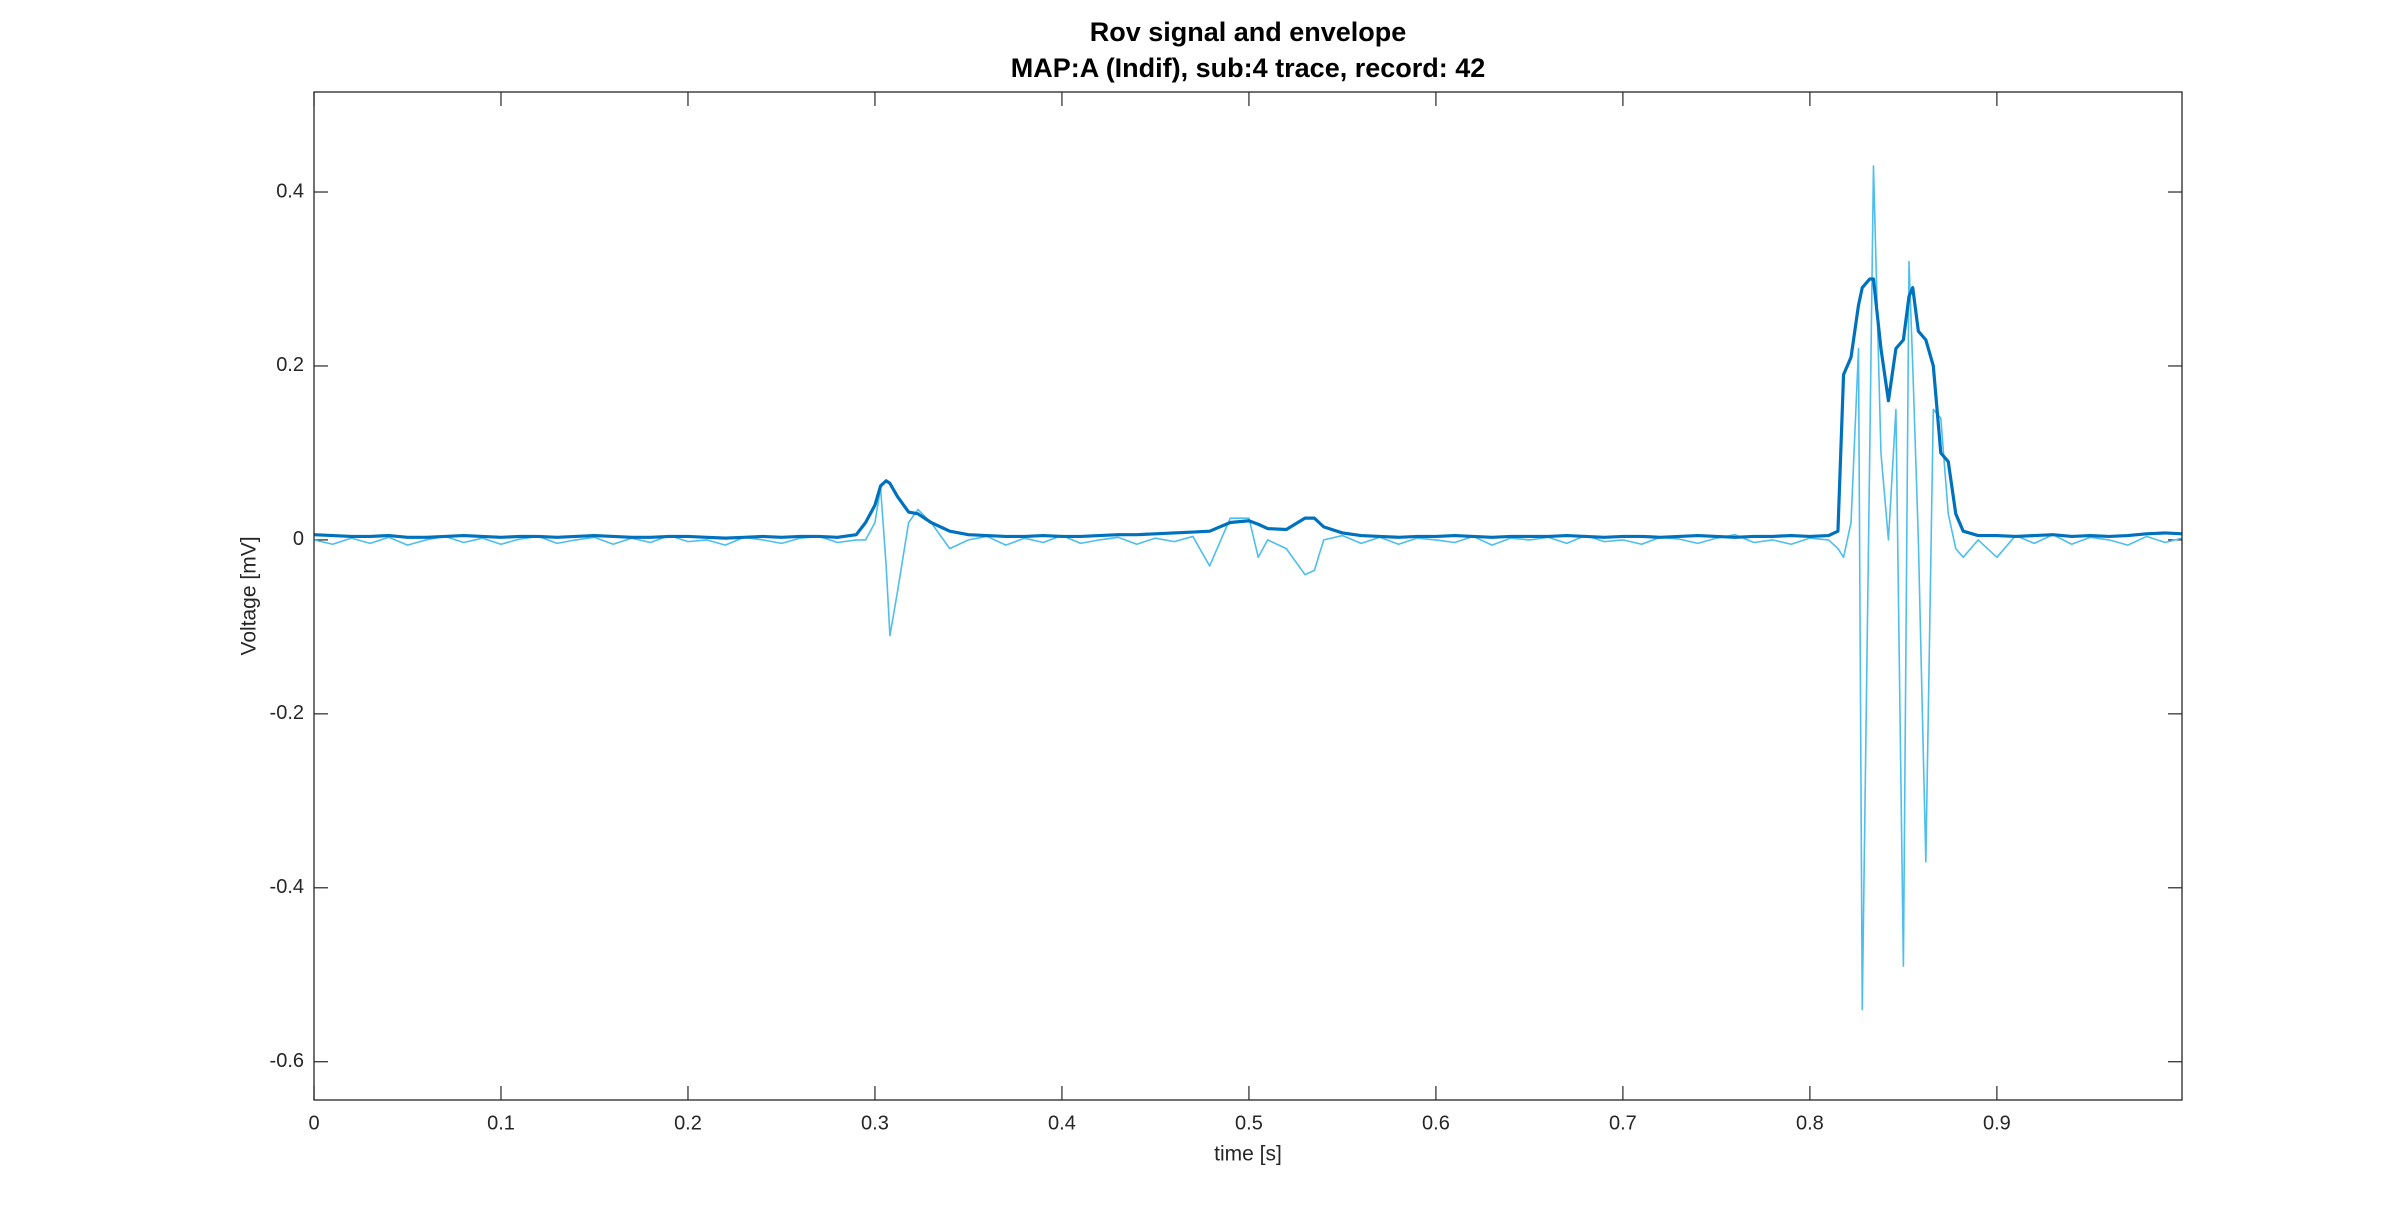 The image size is (2400, 1232). What do you see at coordinates (1248, 1154) in the screenshot?
I see `x-axis-label: time [s]` at bounding box center [1248, 1154].